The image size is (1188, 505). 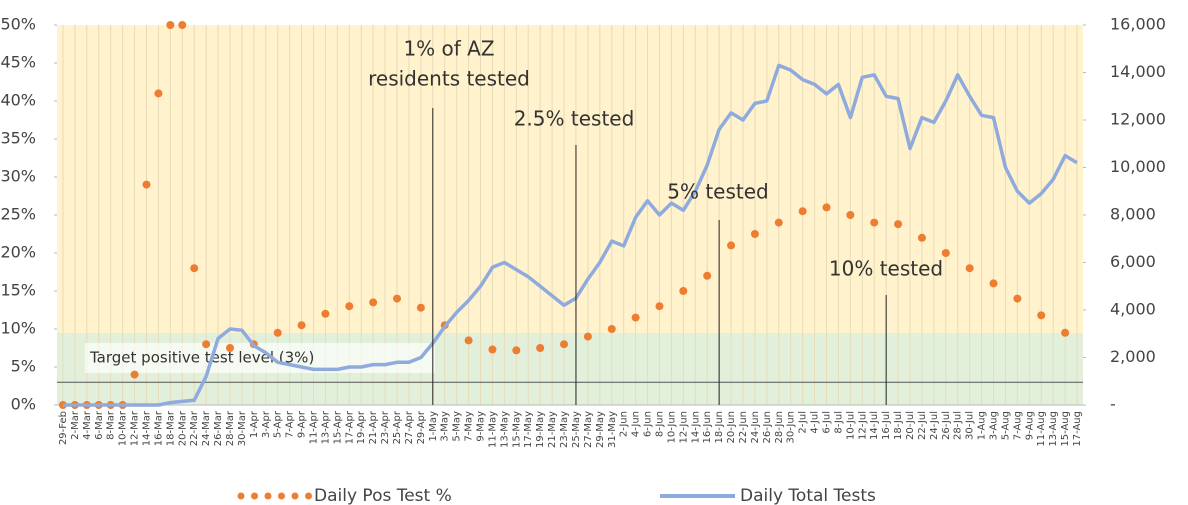 I want to click on x-tick-label: 23-May, so click(x=564, y=429).